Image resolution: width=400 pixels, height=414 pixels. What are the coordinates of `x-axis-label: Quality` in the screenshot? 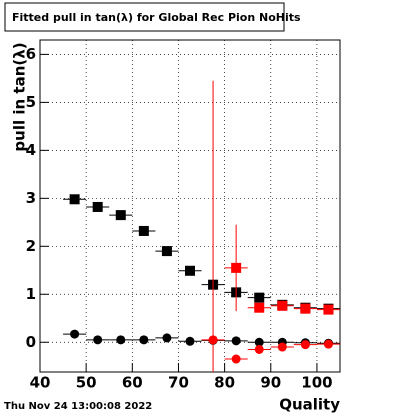 It's located at (309, 405).